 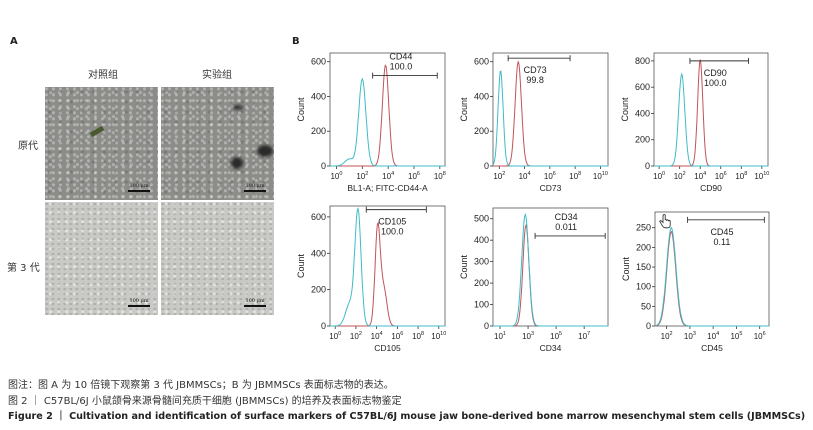 I want to click on hand-cursor-icon, so click(x=665, y=221).